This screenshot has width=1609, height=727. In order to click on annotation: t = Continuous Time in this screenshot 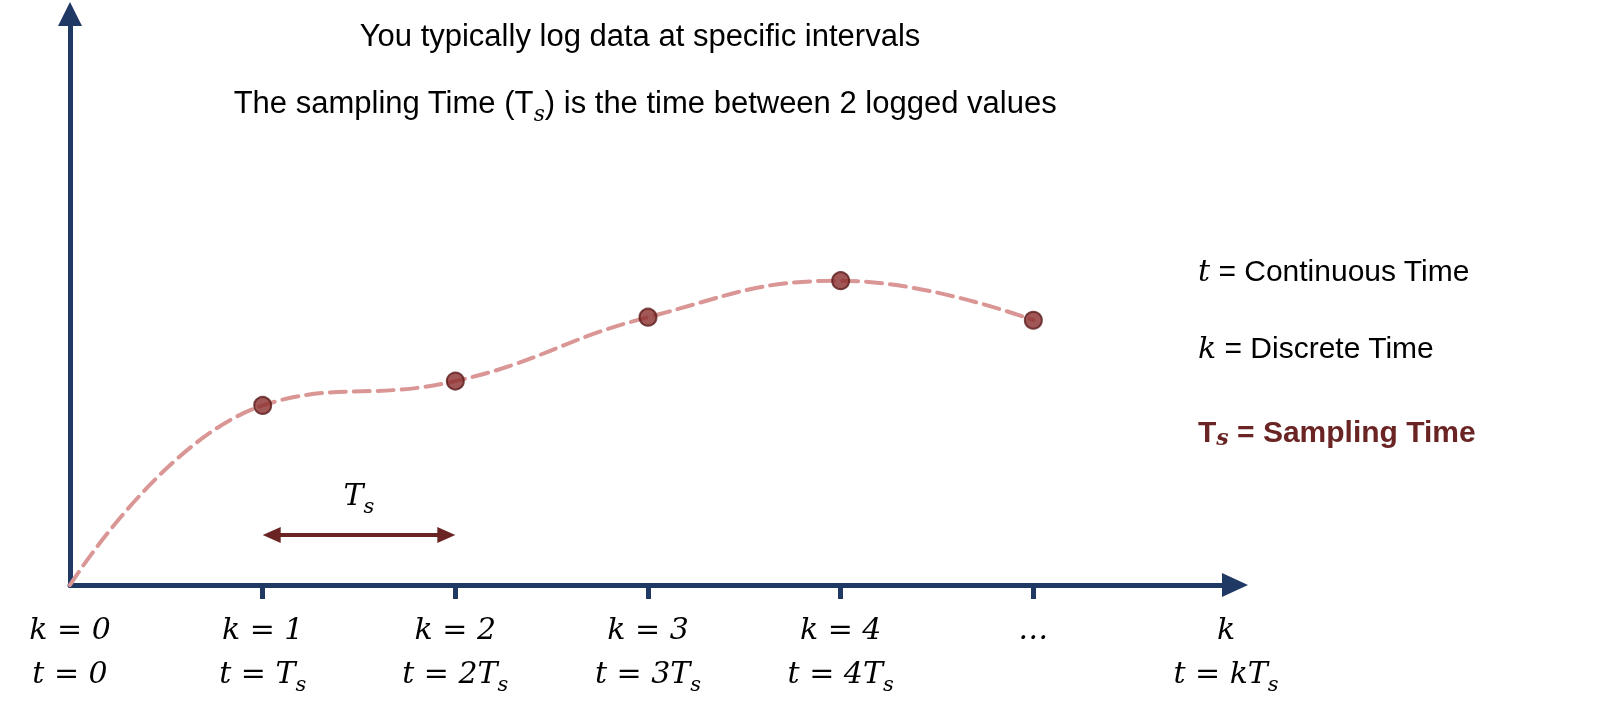, I will do `click(1334, 270)`.